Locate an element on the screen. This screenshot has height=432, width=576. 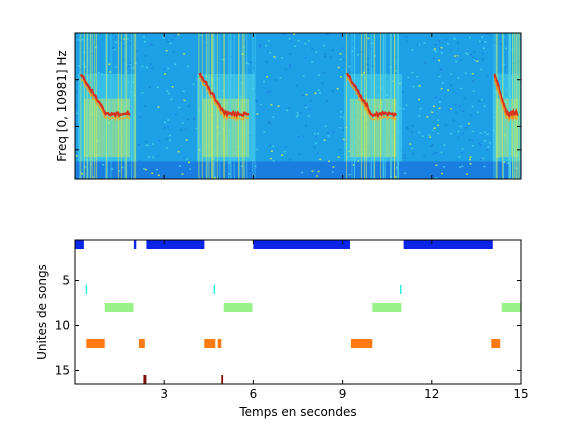
units-xlabel: Temps en secondes is located at coordinates (297, 412).